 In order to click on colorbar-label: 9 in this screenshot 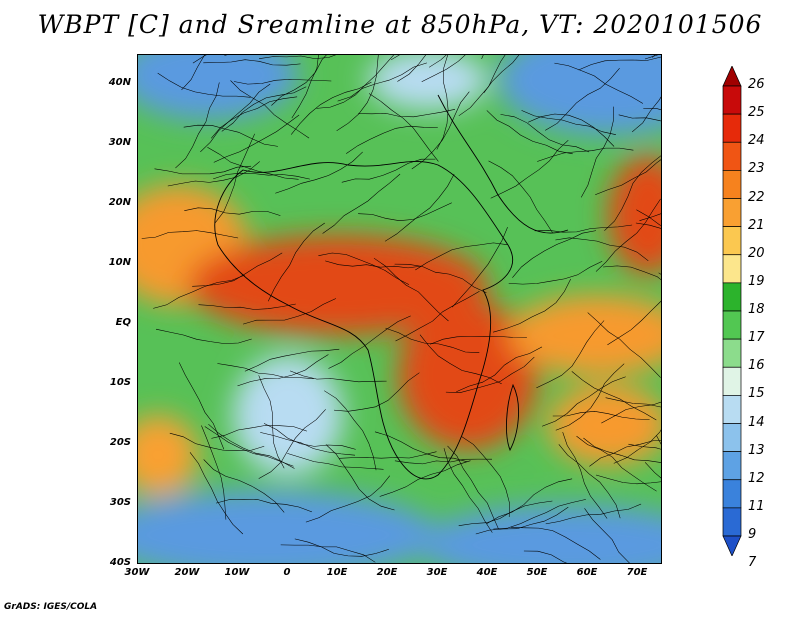, I will do `click(752, 534)`.